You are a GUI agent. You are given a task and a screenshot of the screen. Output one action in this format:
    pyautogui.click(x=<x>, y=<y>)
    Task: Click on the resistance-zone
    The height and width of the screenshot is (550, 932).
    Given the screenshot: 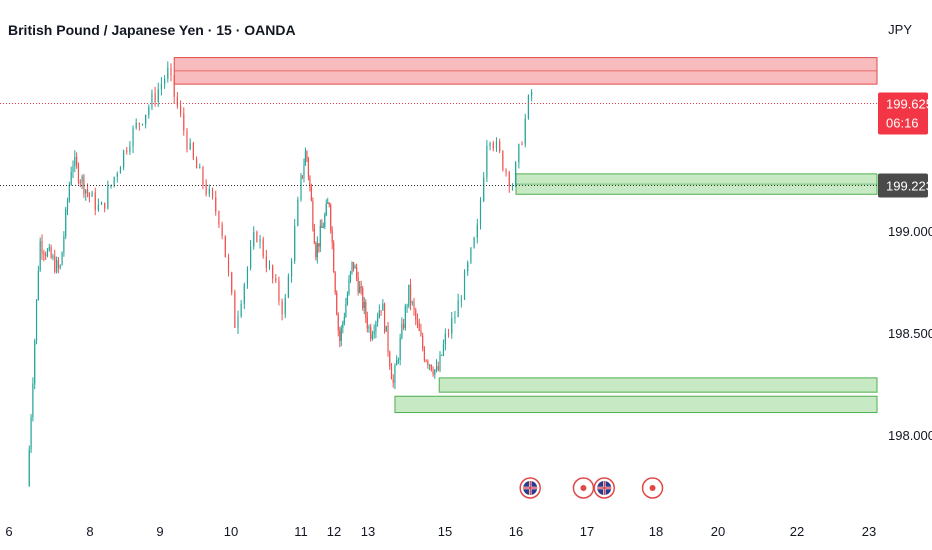 What is the action you would take?
    pyautogui.click(x=525, y=71)
    